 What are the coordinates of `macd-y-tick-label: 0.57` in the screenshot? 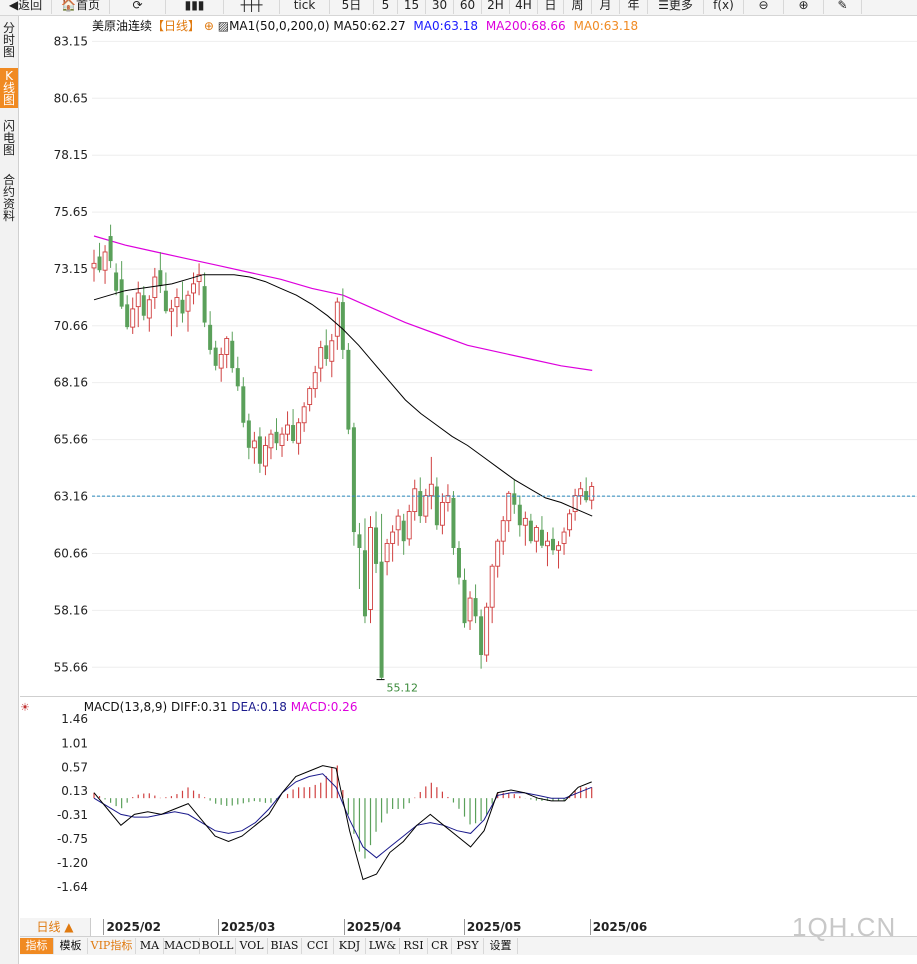 It's located at (74, 767).